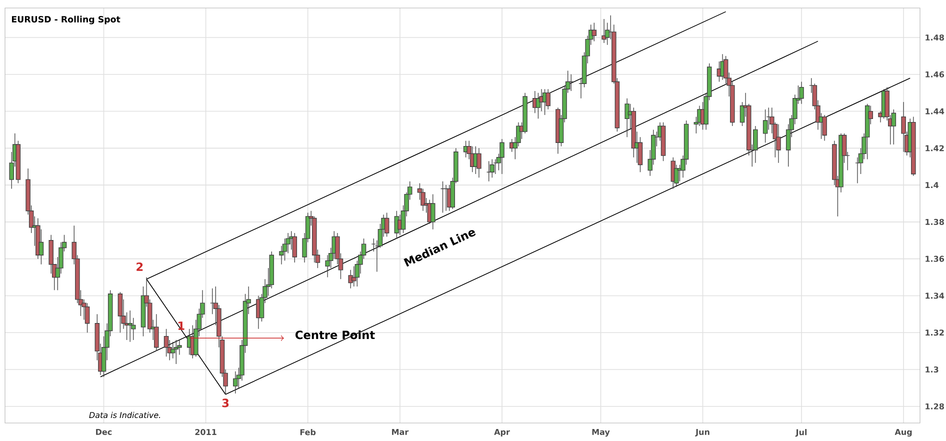  Describe the element at coordinates (104, 432) in the screenshot. I see `x-tick-label: Dec` at that location.